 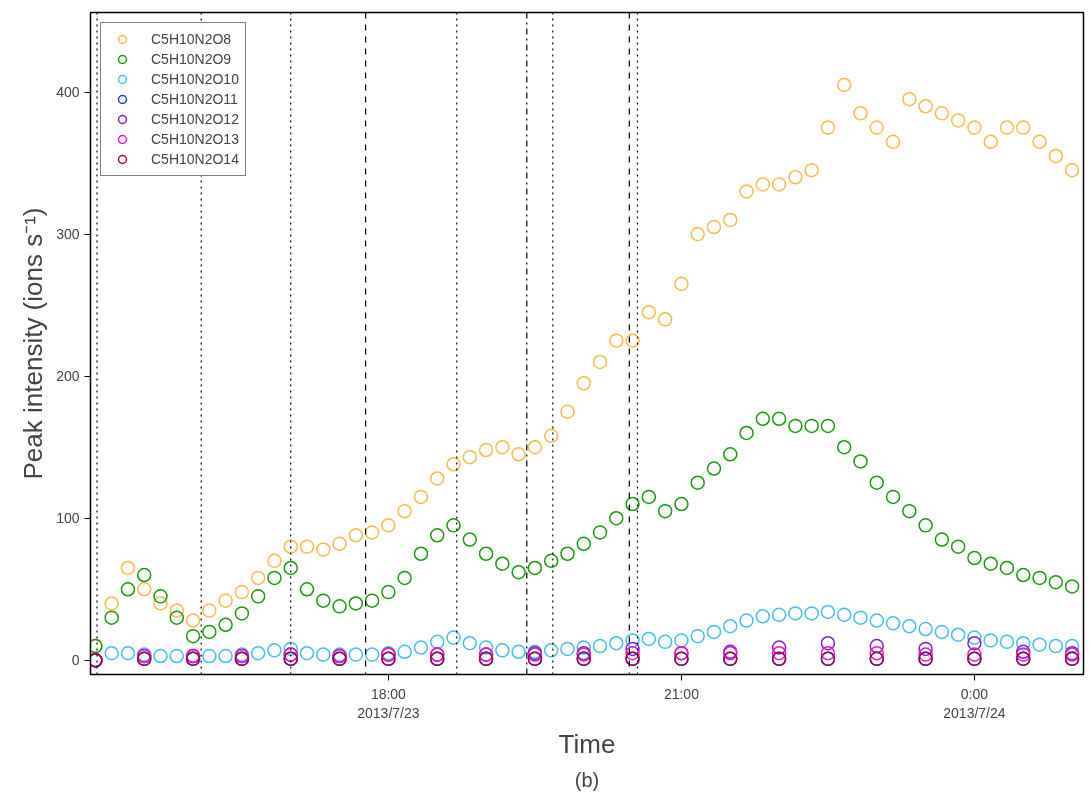 I want to click on x-tick-label: 0:00 2013/7/24, so click(x=974, y=703).